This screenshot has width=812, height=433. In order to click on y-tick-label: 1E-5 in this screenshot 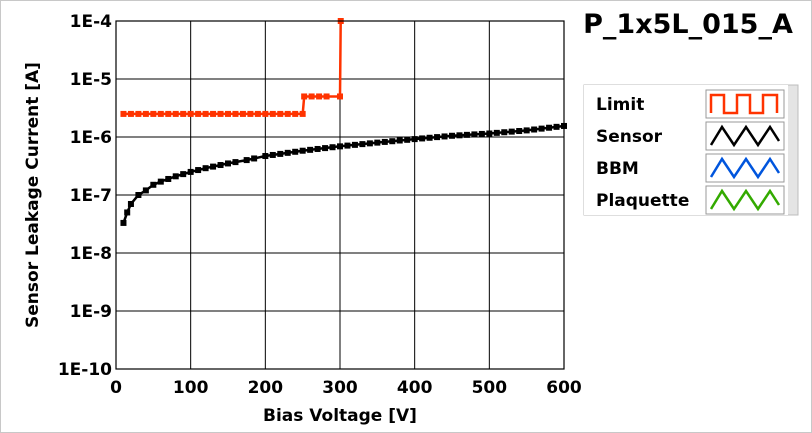, I will do `click(91, 80)`.